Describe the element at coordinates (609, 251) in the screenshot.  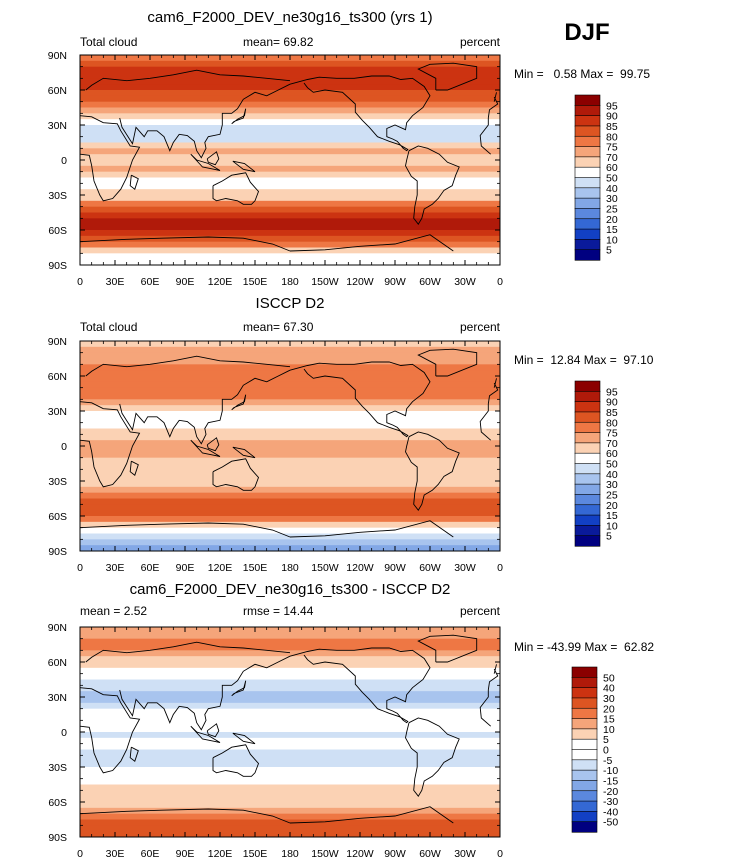
I see `colorbar-label: 5` at that location.